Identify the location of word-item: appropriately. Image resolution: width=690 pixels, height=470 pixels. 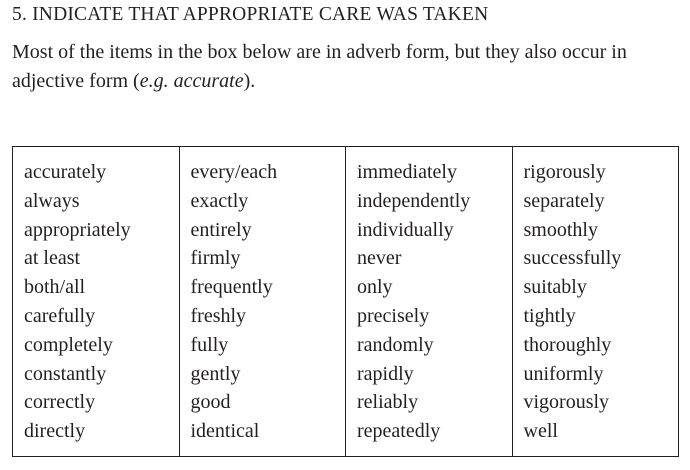
(77, 229).